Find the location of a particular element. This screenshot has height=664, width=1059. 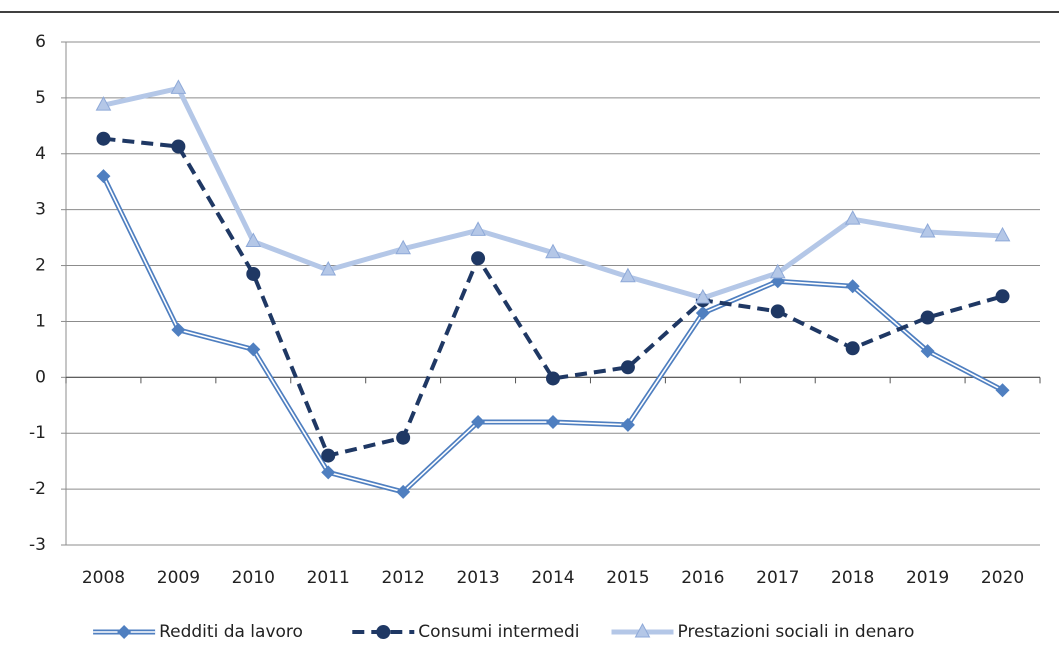

x-tick-label: 2009 is located at coordinates (178, 578).